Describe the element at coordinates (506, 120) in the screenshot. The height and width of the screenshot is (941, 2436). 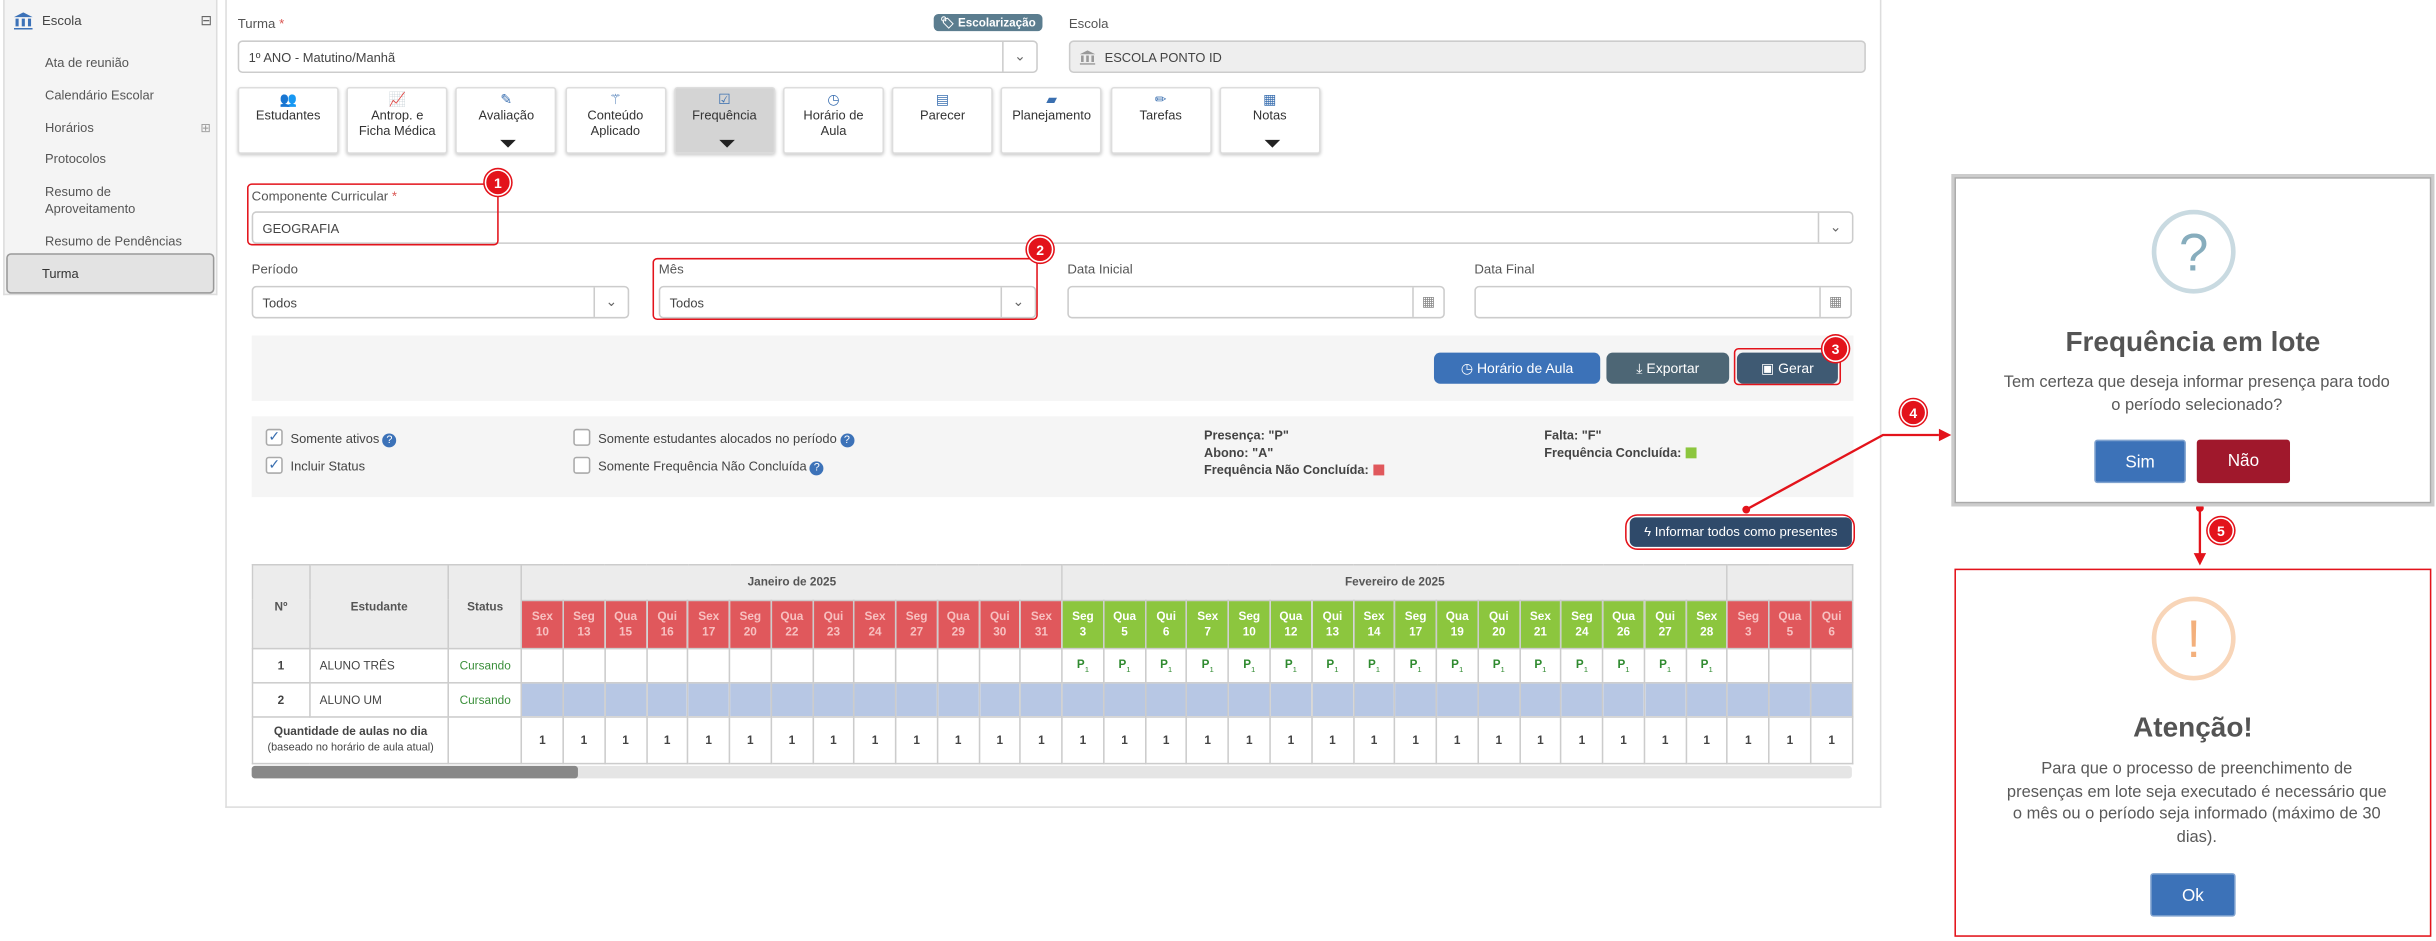
I see `tab-avaliacao: ✎ Avaliação` at that location.